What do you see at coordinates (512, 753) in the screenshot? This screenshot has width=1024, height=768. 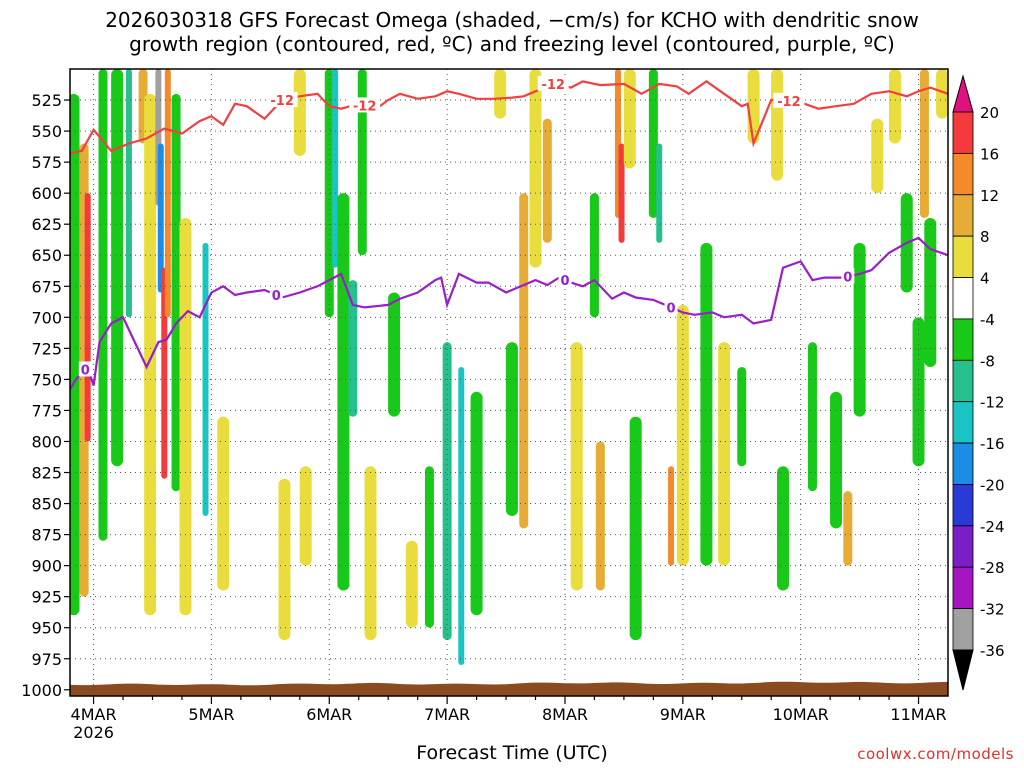 I see `x-axis-label: Forecast Time (UTC)` at bounding box center [512, 753].